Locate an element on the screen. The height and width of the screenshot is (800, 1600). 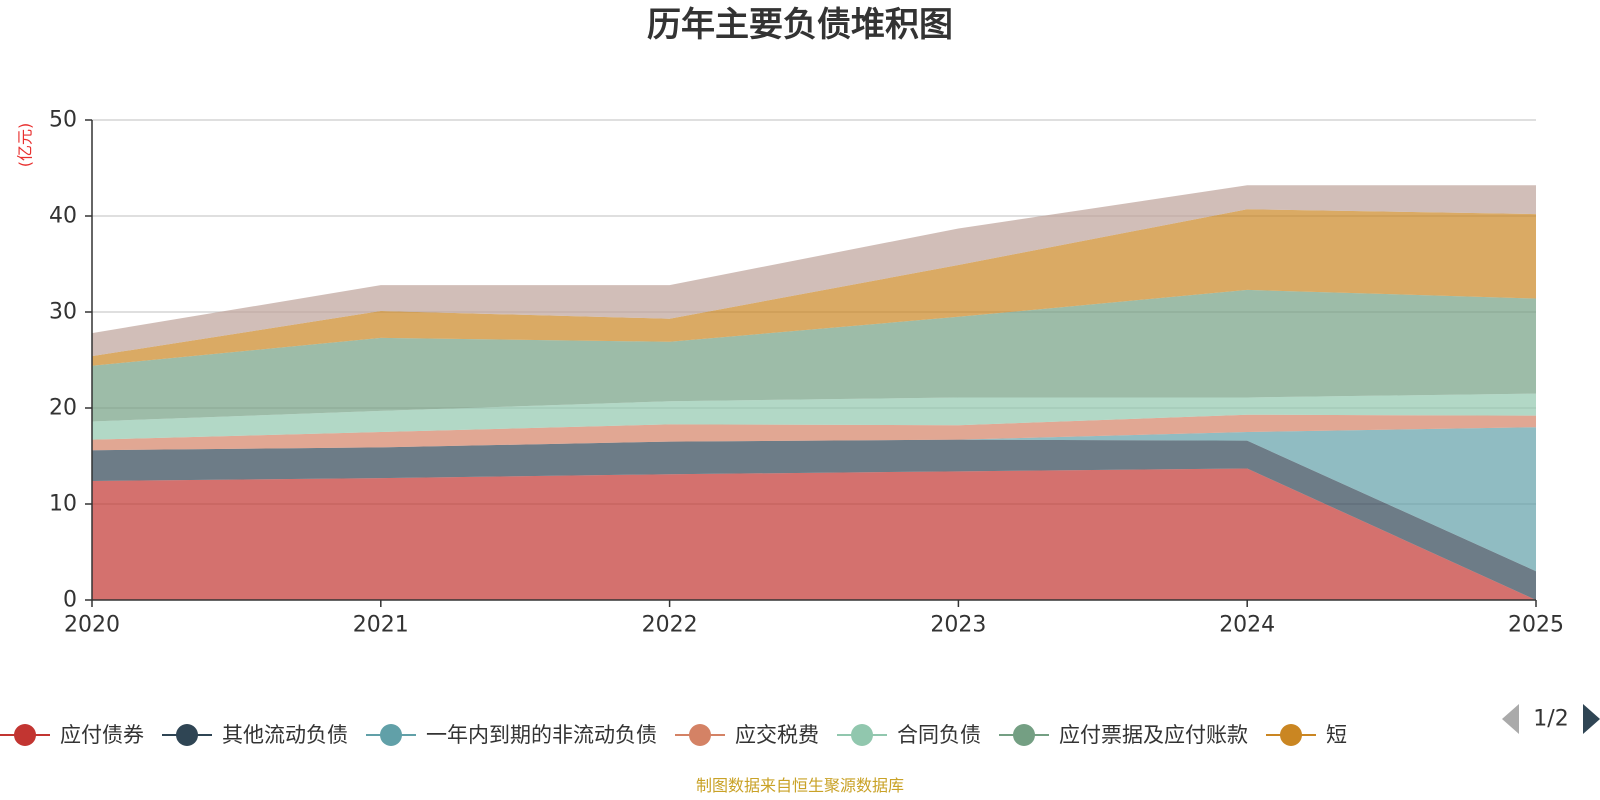
y-tick-label: 50 is located at coordinates (63, 120).